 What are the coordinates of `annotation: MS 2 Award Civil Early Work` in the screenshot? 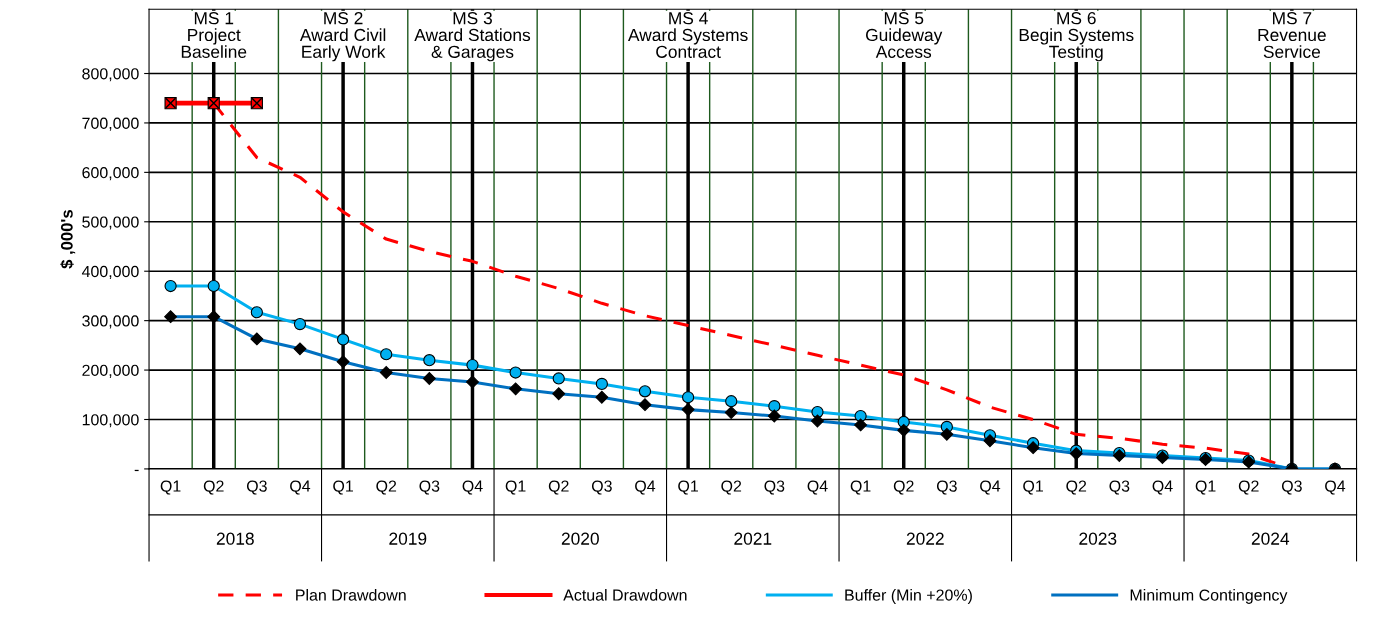 It's located at (342, 37).